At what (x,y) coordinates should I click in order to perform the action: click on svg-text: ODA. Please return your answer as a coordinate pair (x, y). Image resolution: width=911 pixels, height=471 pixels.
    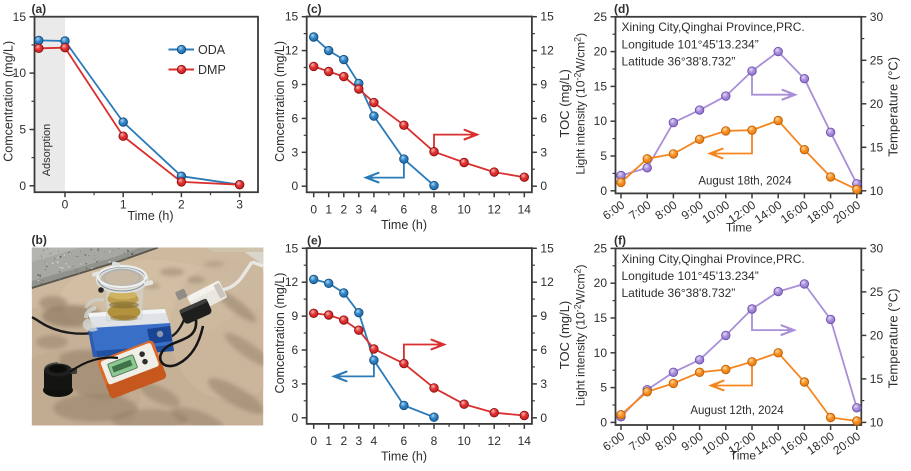
    Looking at the image, I should click on (212, 50).